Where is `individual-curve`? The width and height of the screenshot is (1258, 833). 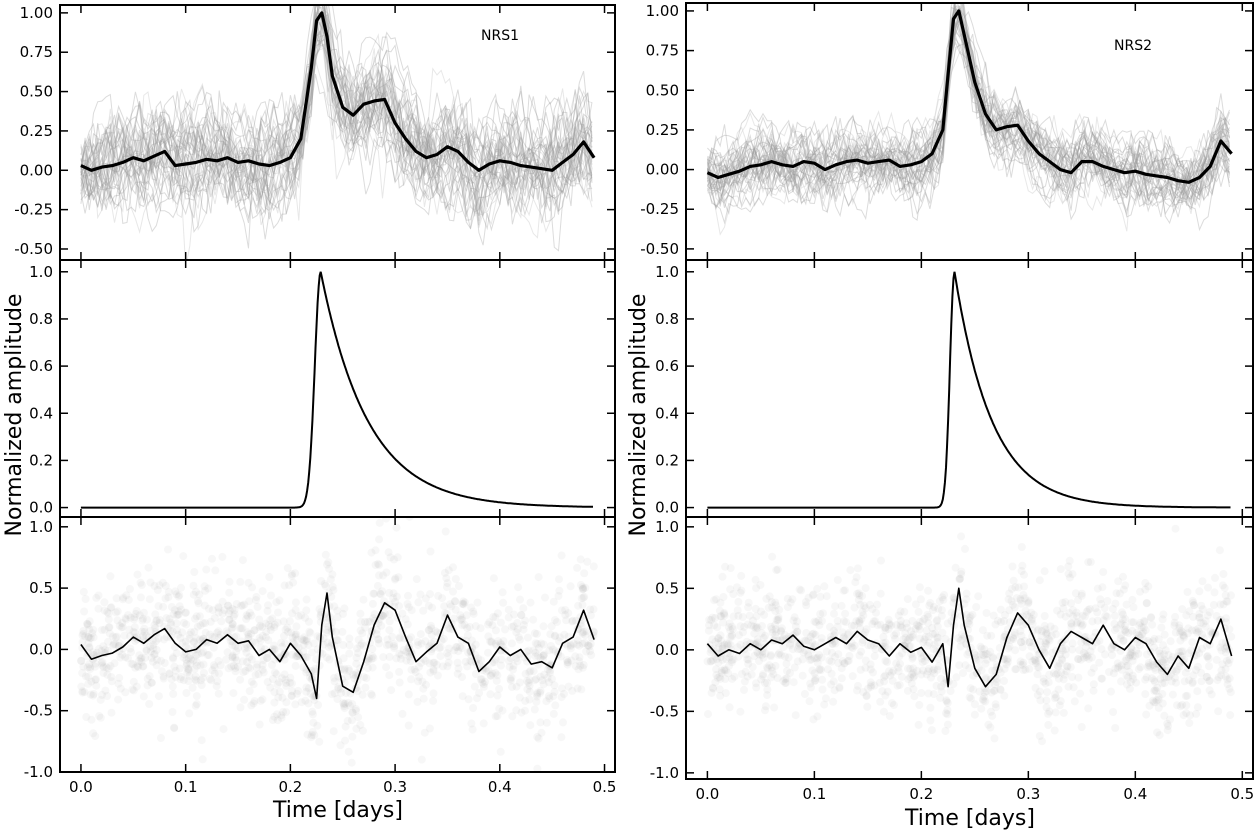 individual-curve is located at coordinates (336, 121).